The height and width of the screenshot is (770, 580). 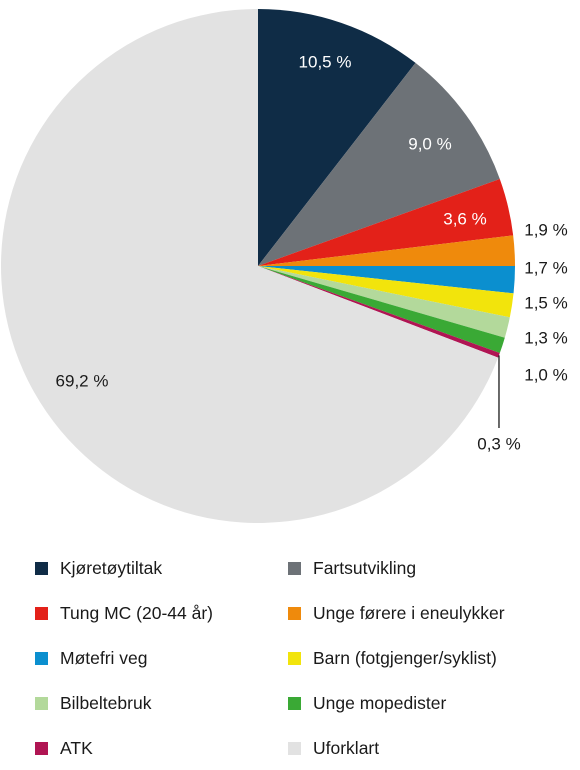 I want to click on legend-item-unge-mopedister: Unge mopedister, so click(x=367, y=703).